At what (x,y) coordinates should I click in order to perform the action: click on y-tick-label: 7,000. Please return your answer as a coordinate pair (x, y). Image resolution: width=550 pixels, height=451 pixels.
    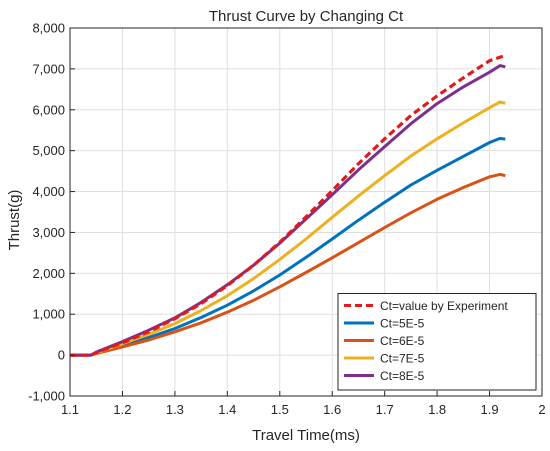
    Looking at the image, I should click on (48, 68).